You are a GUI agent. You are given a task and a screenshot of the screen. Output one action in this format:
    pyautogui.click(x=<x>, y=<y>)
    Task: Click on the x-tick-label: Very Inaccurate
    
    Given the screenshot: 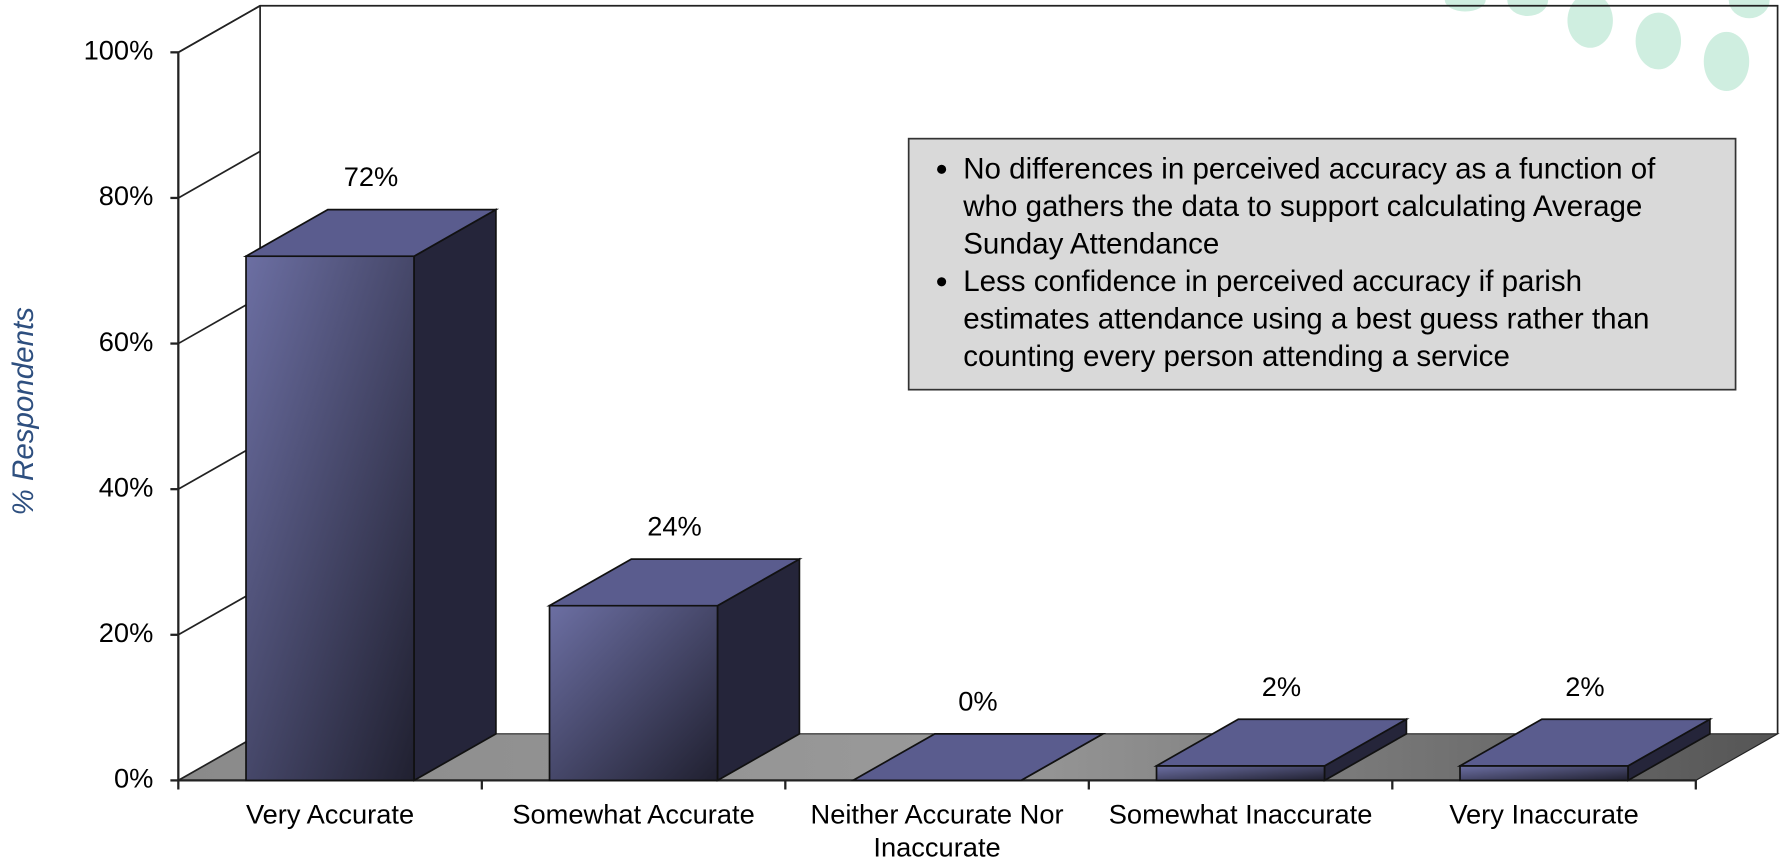 What is the action you would take?
    pyautogui.click(x=1544, y=815)
    